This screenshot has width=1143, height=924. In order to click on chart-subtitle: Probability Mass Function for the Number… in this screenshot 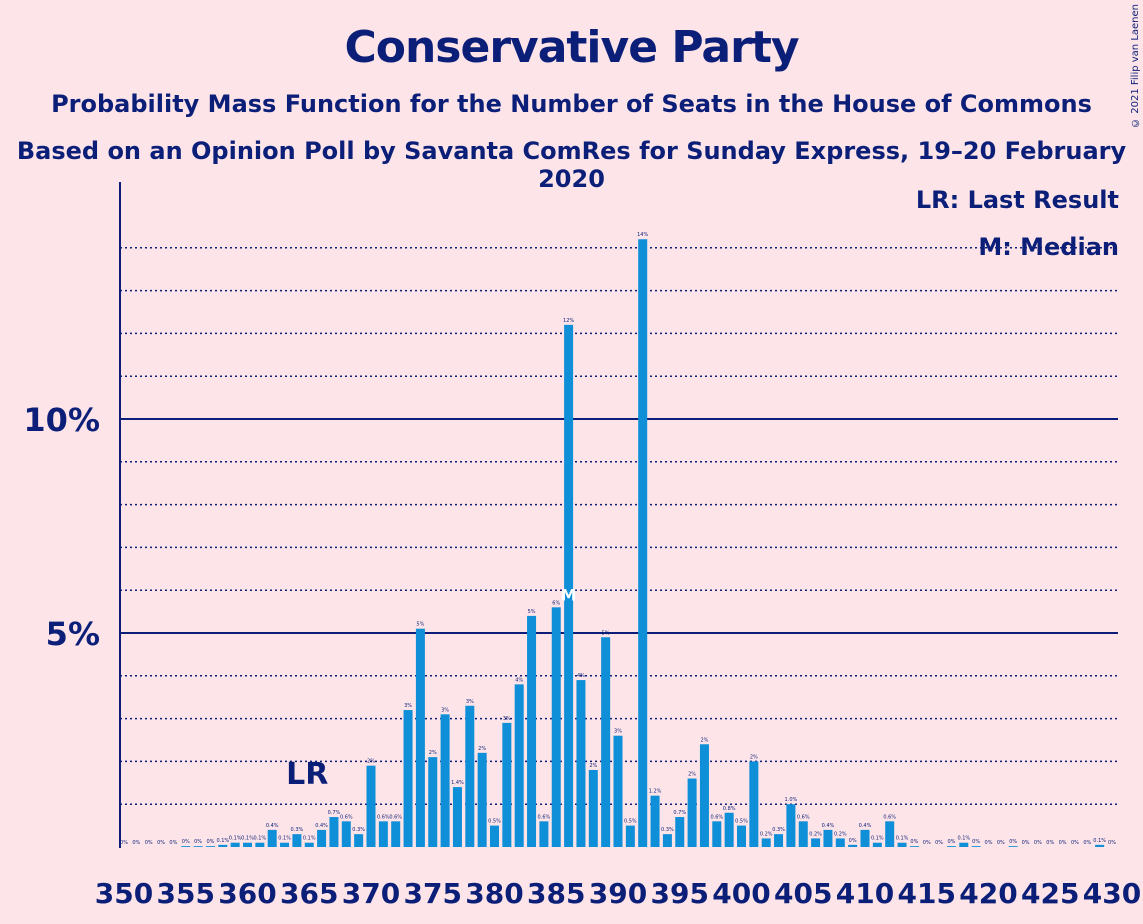, I will do `click(571, 104)`.